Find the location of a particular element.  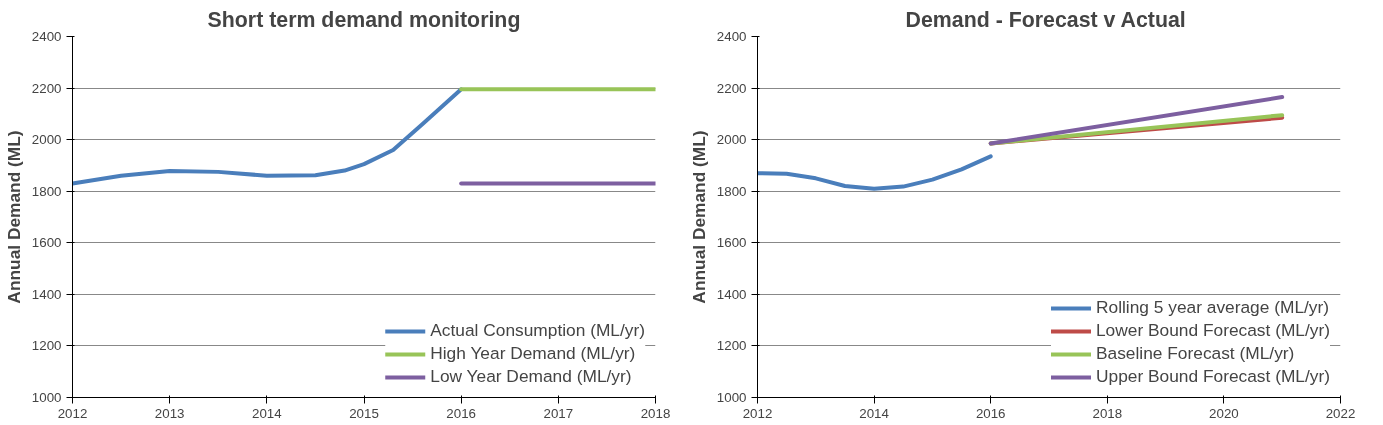

legend-label: Actual Consumption (ML/yr) is located at coordinates (537, 330).